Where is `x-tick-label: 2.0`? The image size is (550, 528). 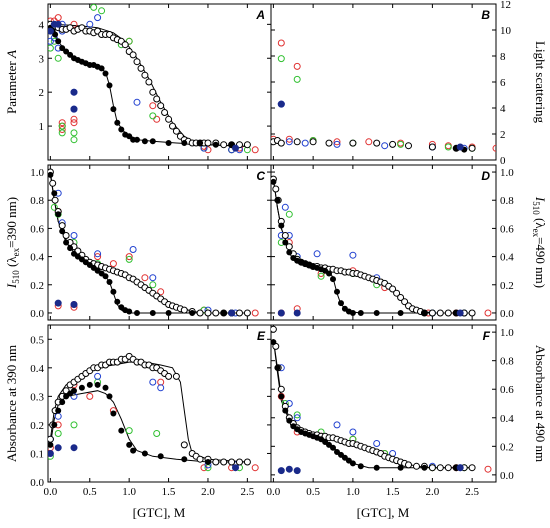
x-tick-label: 2.0 is located at coordinates (433, 492).